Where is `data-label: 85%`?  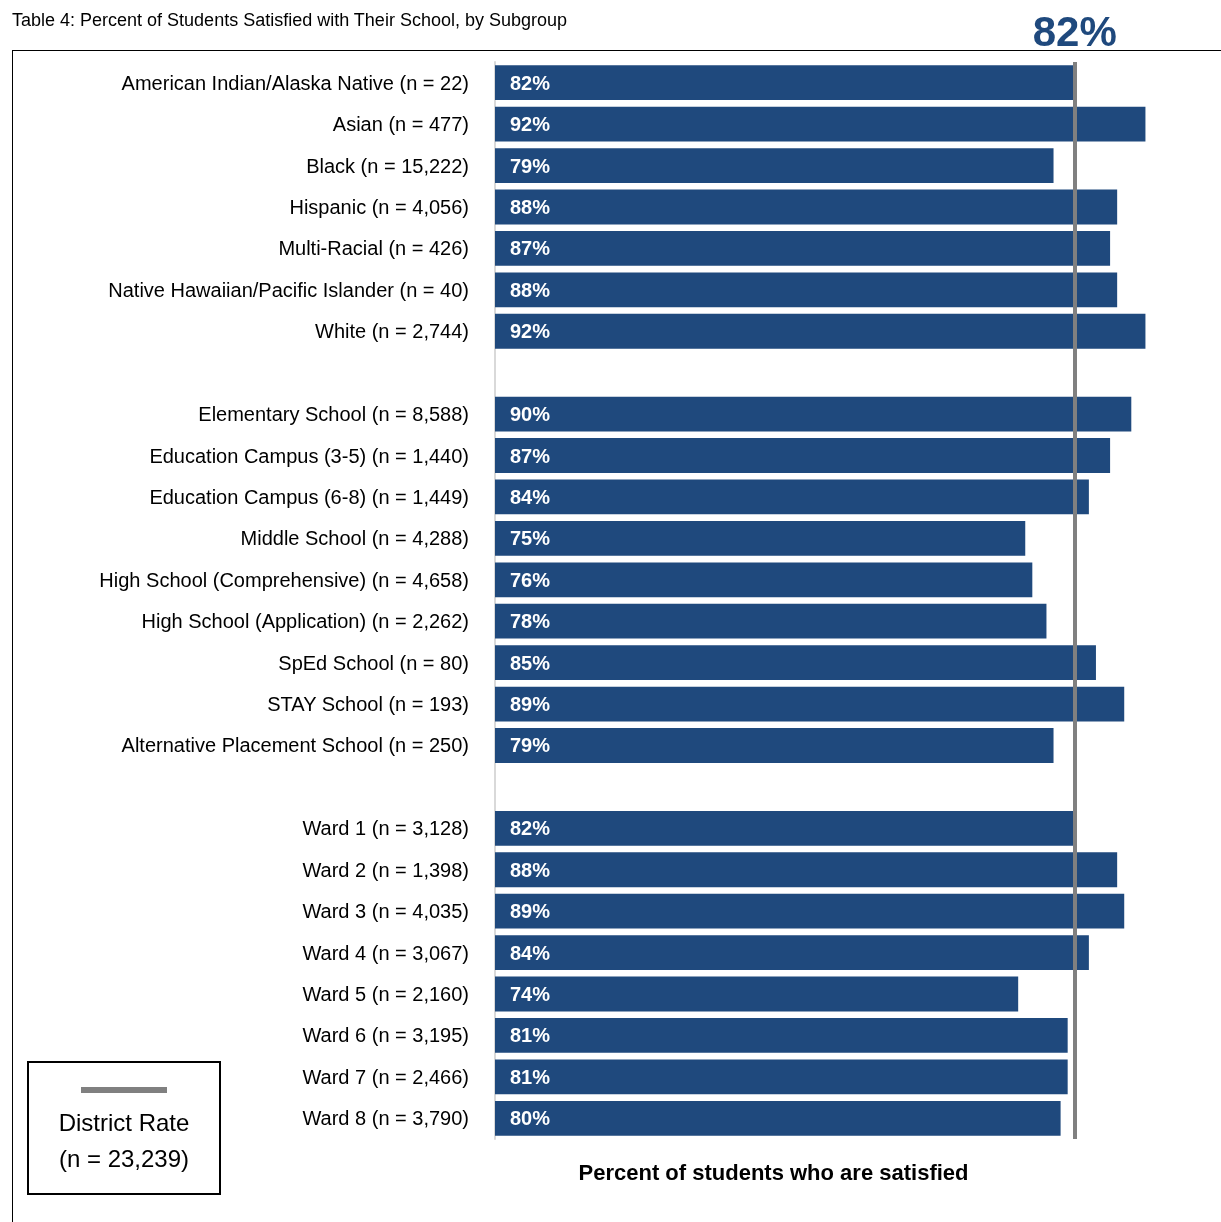 data-label: 85% is located at coordinates (530, 662).